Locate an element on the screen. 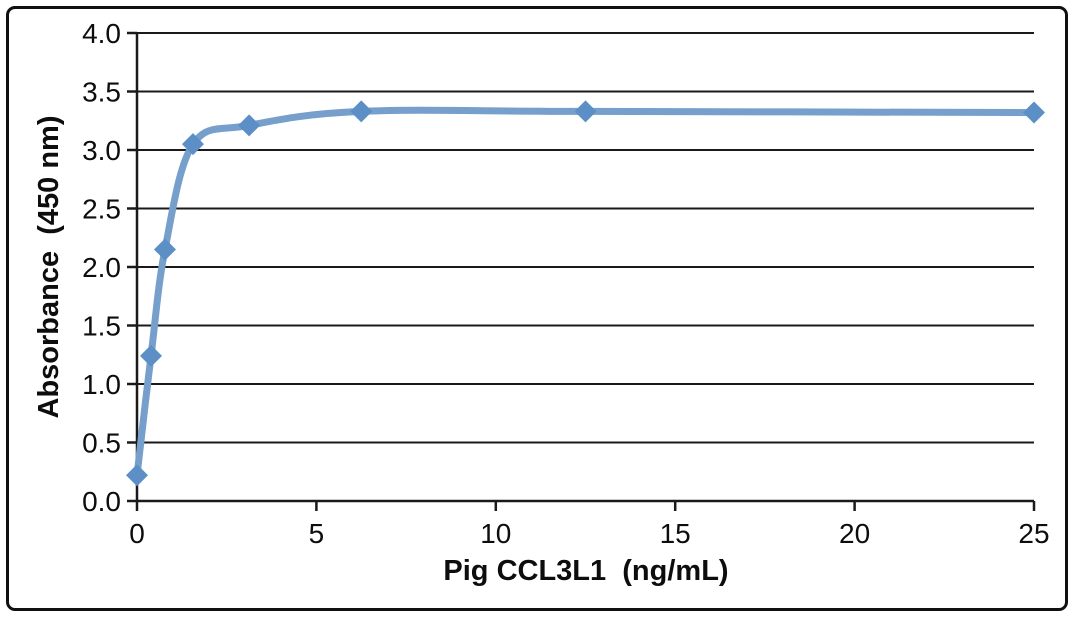 This screenshot has width=1080, height=623. x-tick-label: 20 is located at coordinates (854, 533).